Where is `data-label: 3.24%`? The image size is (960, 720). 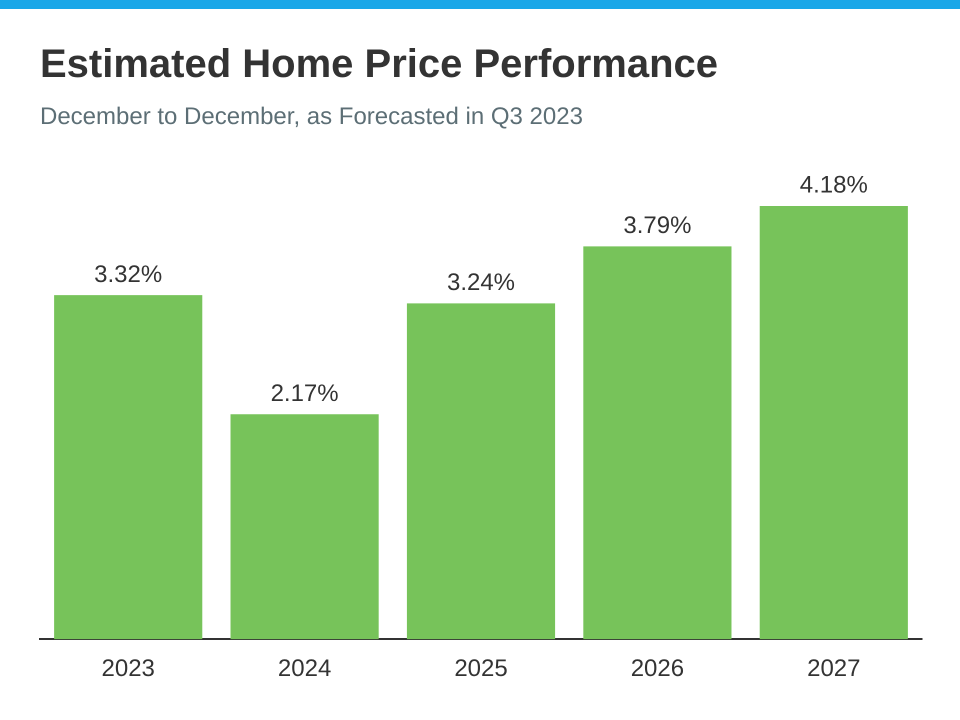
data-label: 3.24% is located at coordinates (481, 282).